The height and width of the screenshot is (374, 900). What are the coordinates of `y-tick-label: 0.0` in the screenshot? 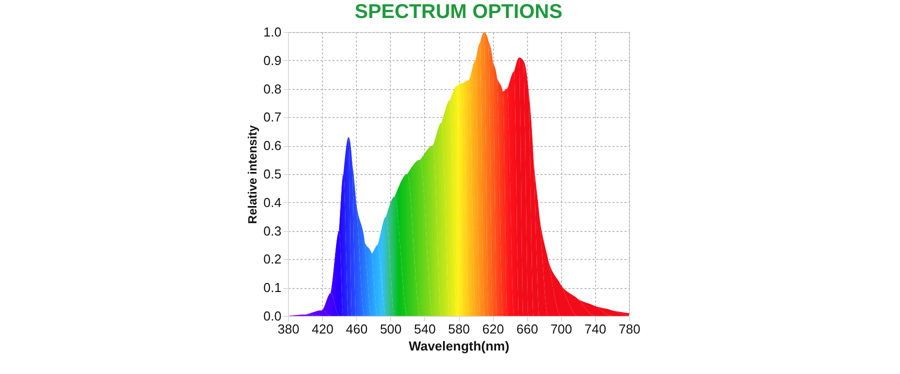 It's located at (272, 316).